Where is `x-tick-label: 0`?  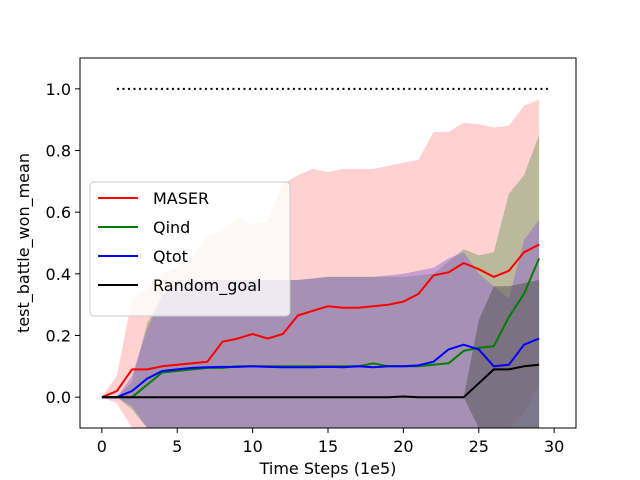 x-tick-label: 0 is located at coordinates (102, 446).